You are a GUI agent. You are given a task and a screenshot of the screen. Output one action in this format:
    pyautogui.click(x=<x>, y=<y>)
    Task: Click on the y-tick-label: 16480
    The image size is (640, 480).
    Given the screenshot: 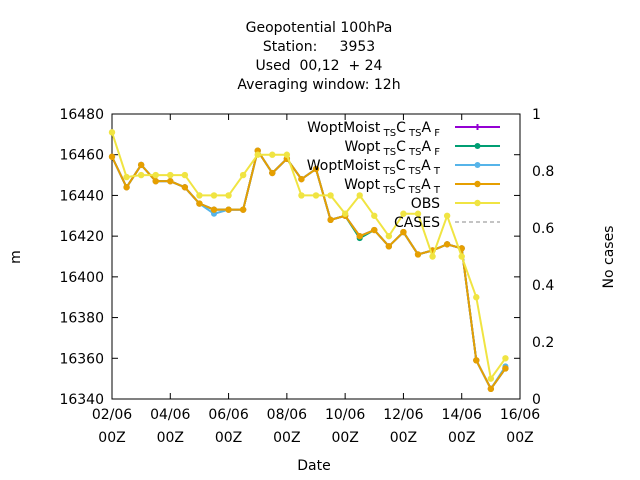 What is the action you would take?
    pyautogui.click(x=81, y=115)
    